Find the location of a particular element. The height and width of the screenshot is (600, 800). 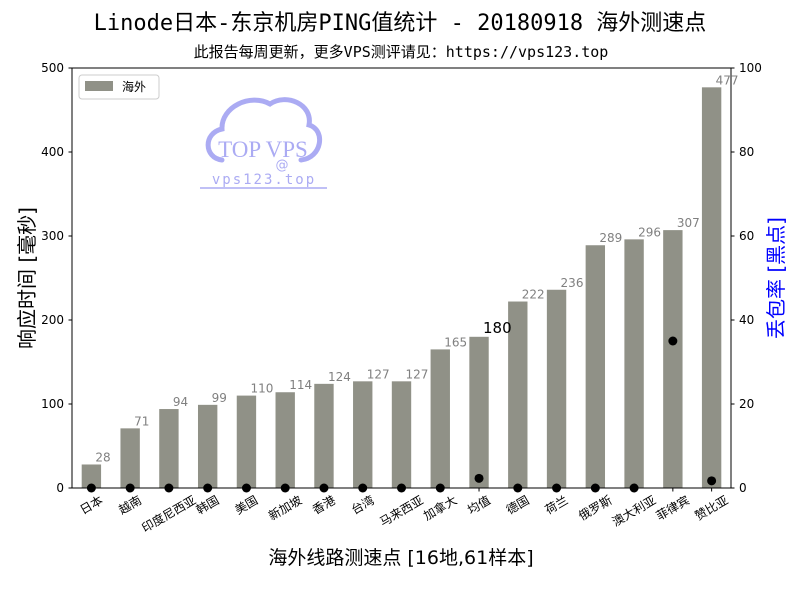

watermark-at: @ is located at coordinates (282, 165).